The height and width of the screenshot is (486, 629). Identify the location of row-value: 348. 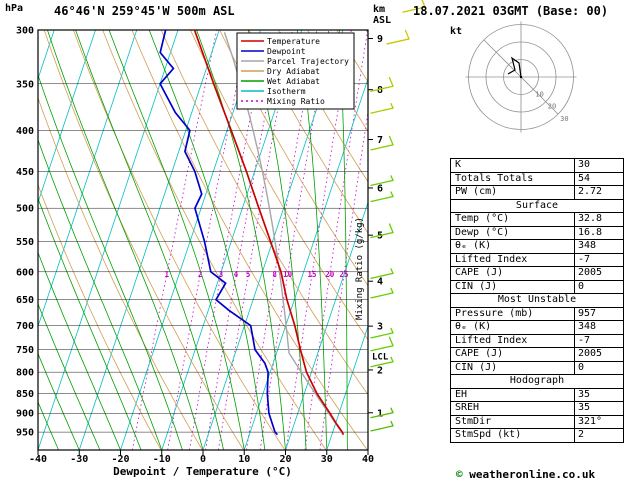
(587, 245).